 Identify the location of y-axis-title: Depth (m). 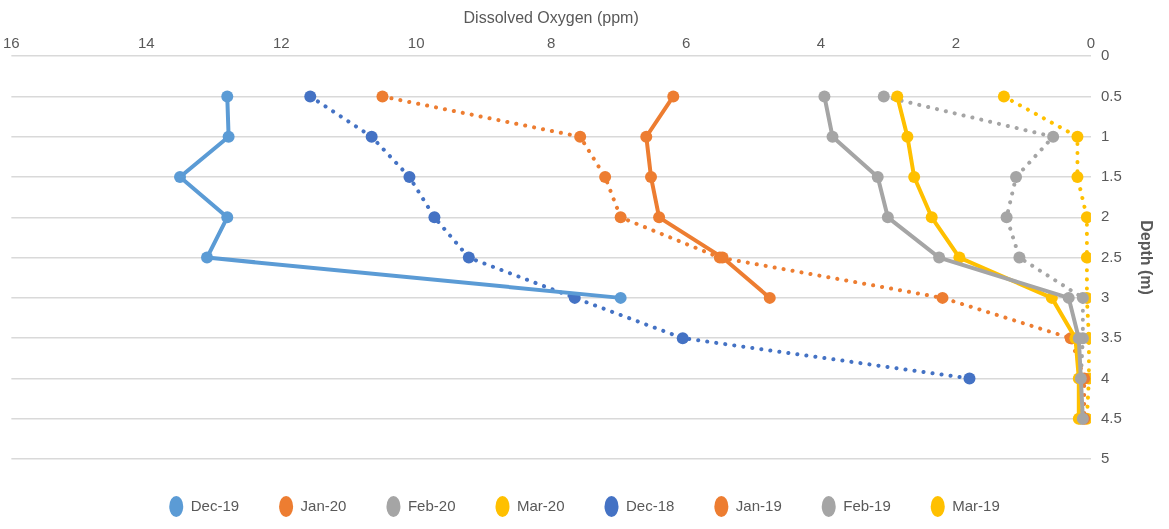
(1146, 257).